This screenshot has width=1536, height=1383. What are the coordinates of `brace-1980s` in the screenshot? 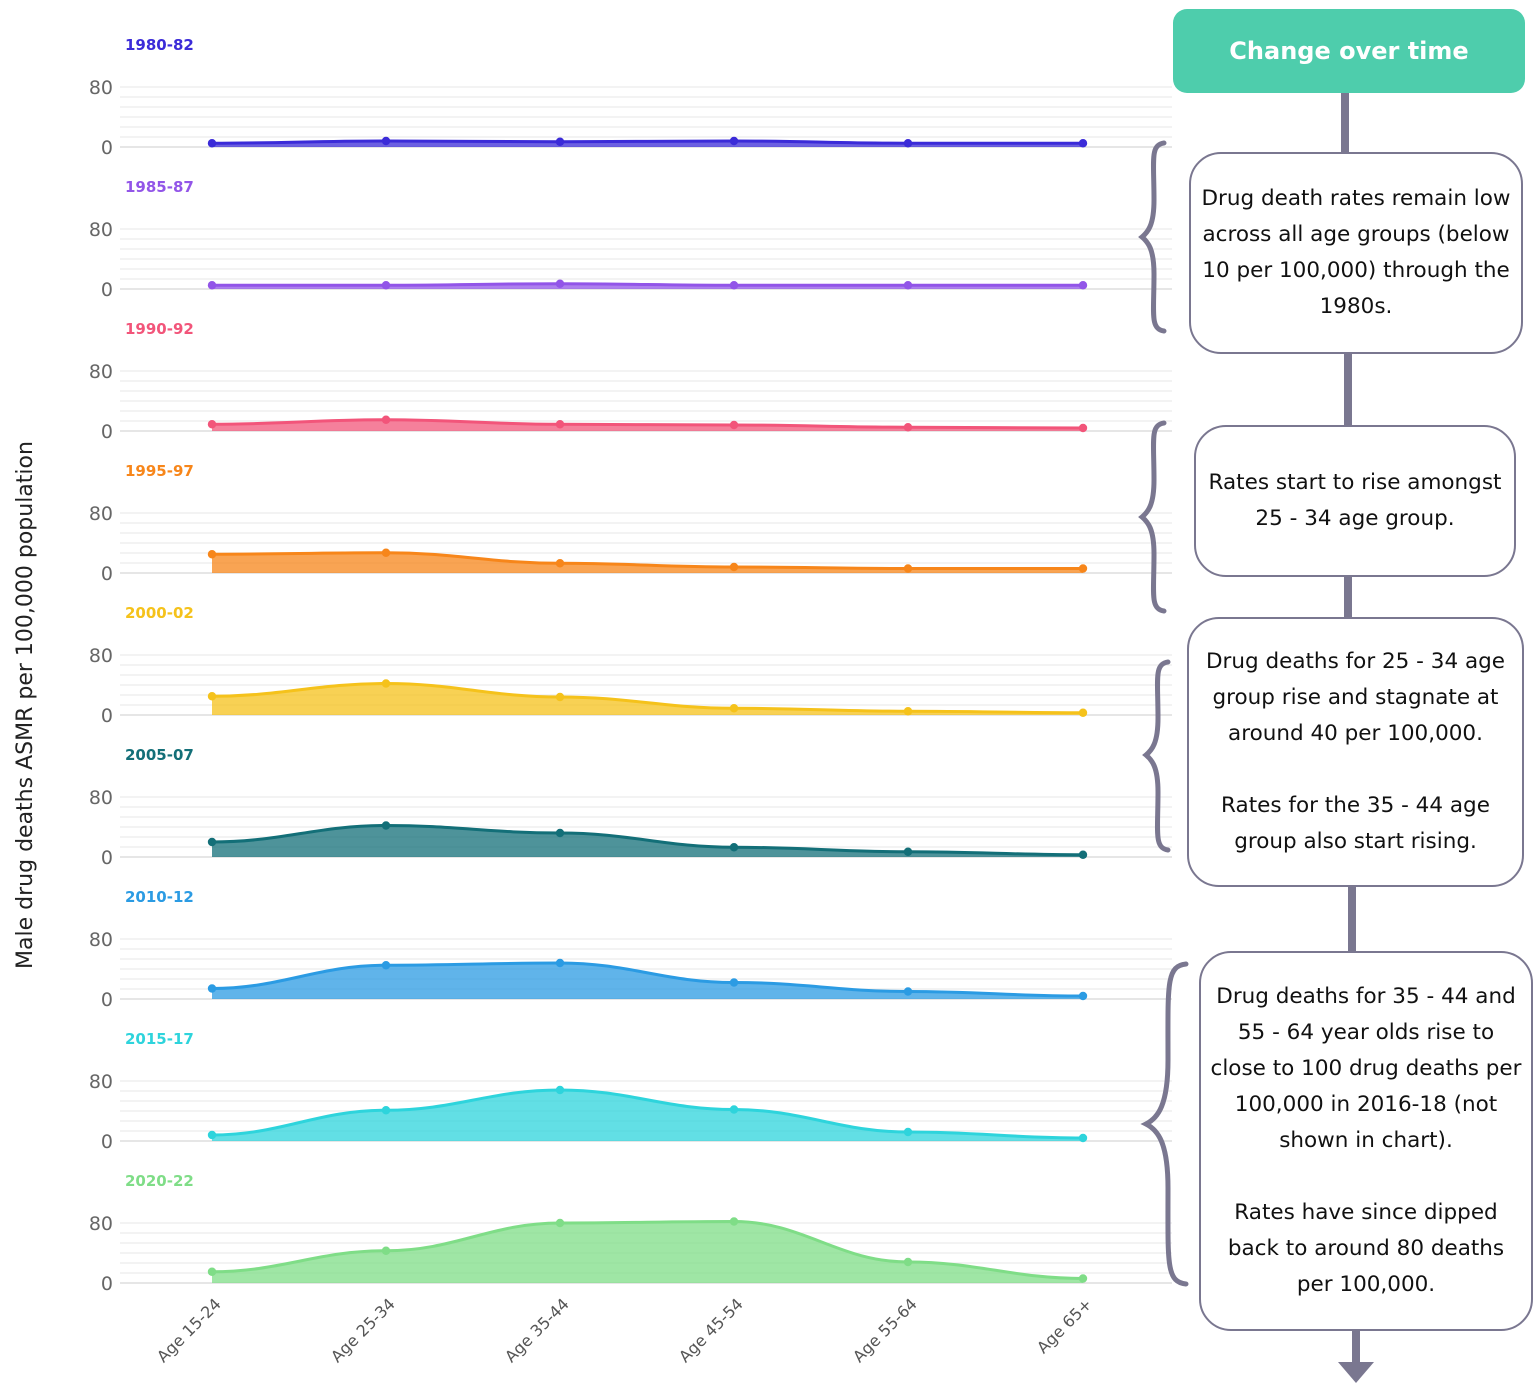 It's located at (1152, 237).